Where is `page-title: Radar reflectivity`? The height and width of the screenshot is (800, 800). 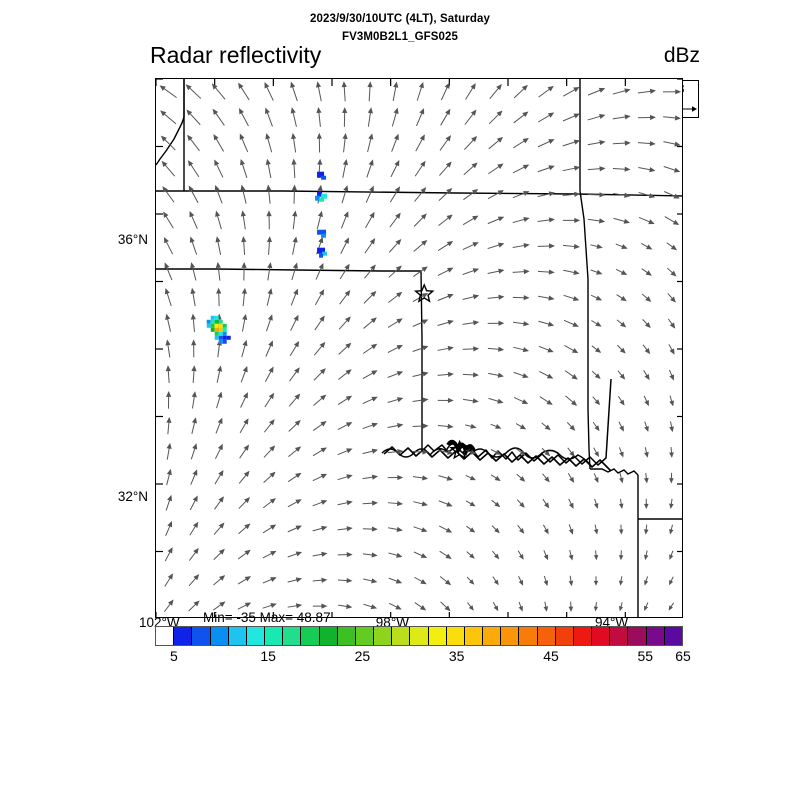
page-title: Radar reflectivity is located at coordinates (236, 55).